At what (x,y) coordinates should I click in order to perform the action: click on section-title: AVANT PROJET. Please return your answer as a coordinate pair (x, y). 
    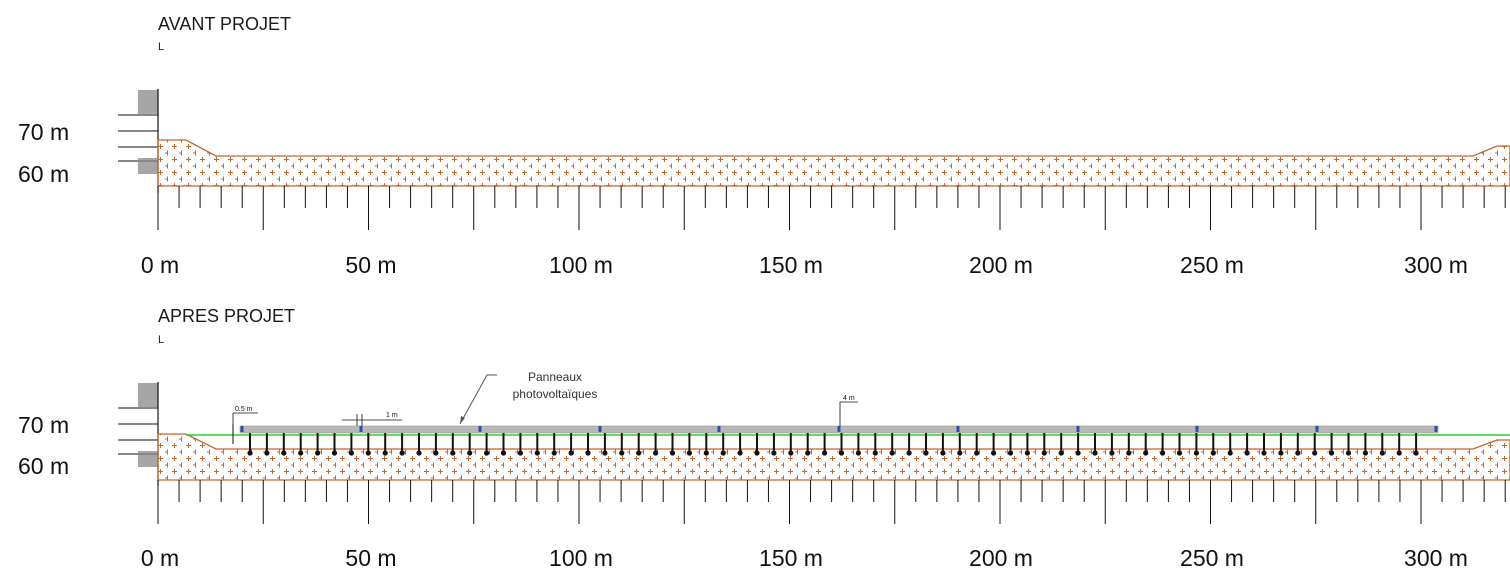
    Looking at the image, I should click on (224, 24).